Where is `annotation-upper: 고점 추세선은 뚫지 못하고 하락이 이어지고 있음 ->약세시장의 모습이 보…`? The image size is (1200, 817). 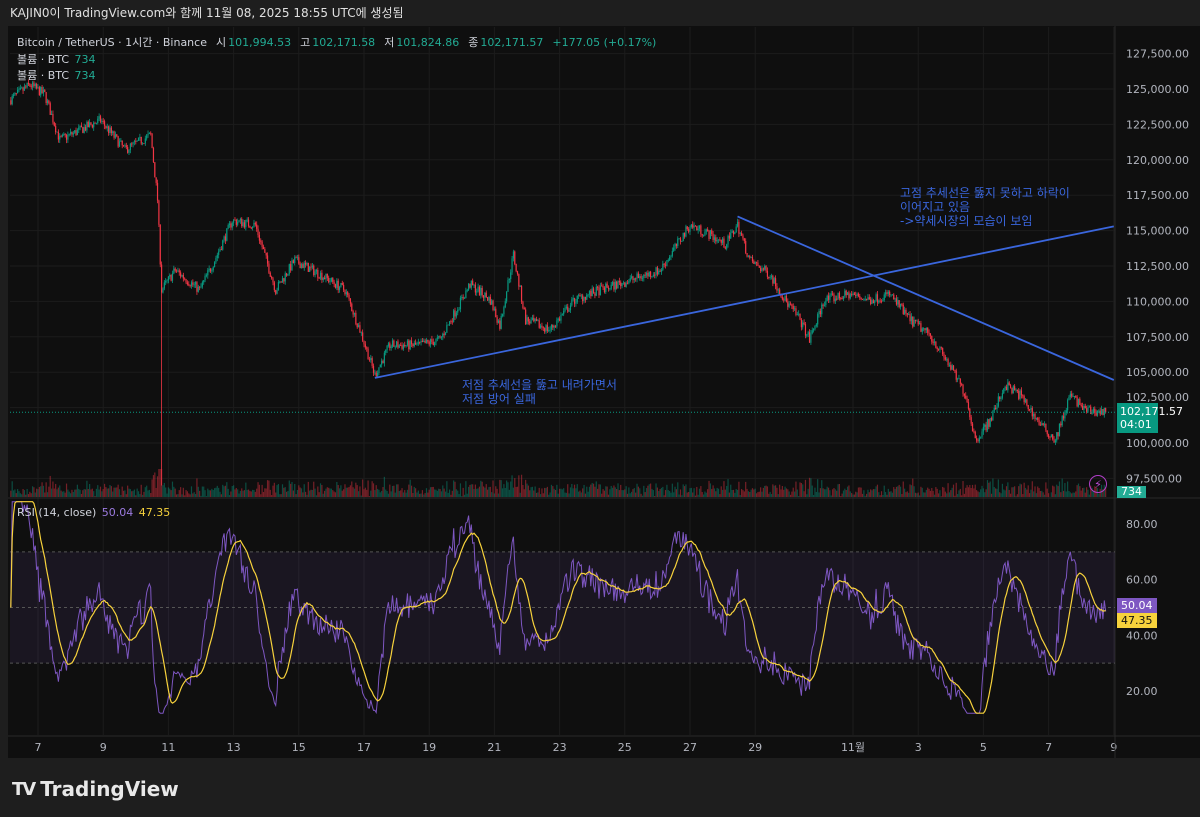
annotation-upper: 고점 추세선은 뚫지 못하고 하락이 이어지고 있음 ->약세시장의 모습이 보… is located at coordinates (985, 207).